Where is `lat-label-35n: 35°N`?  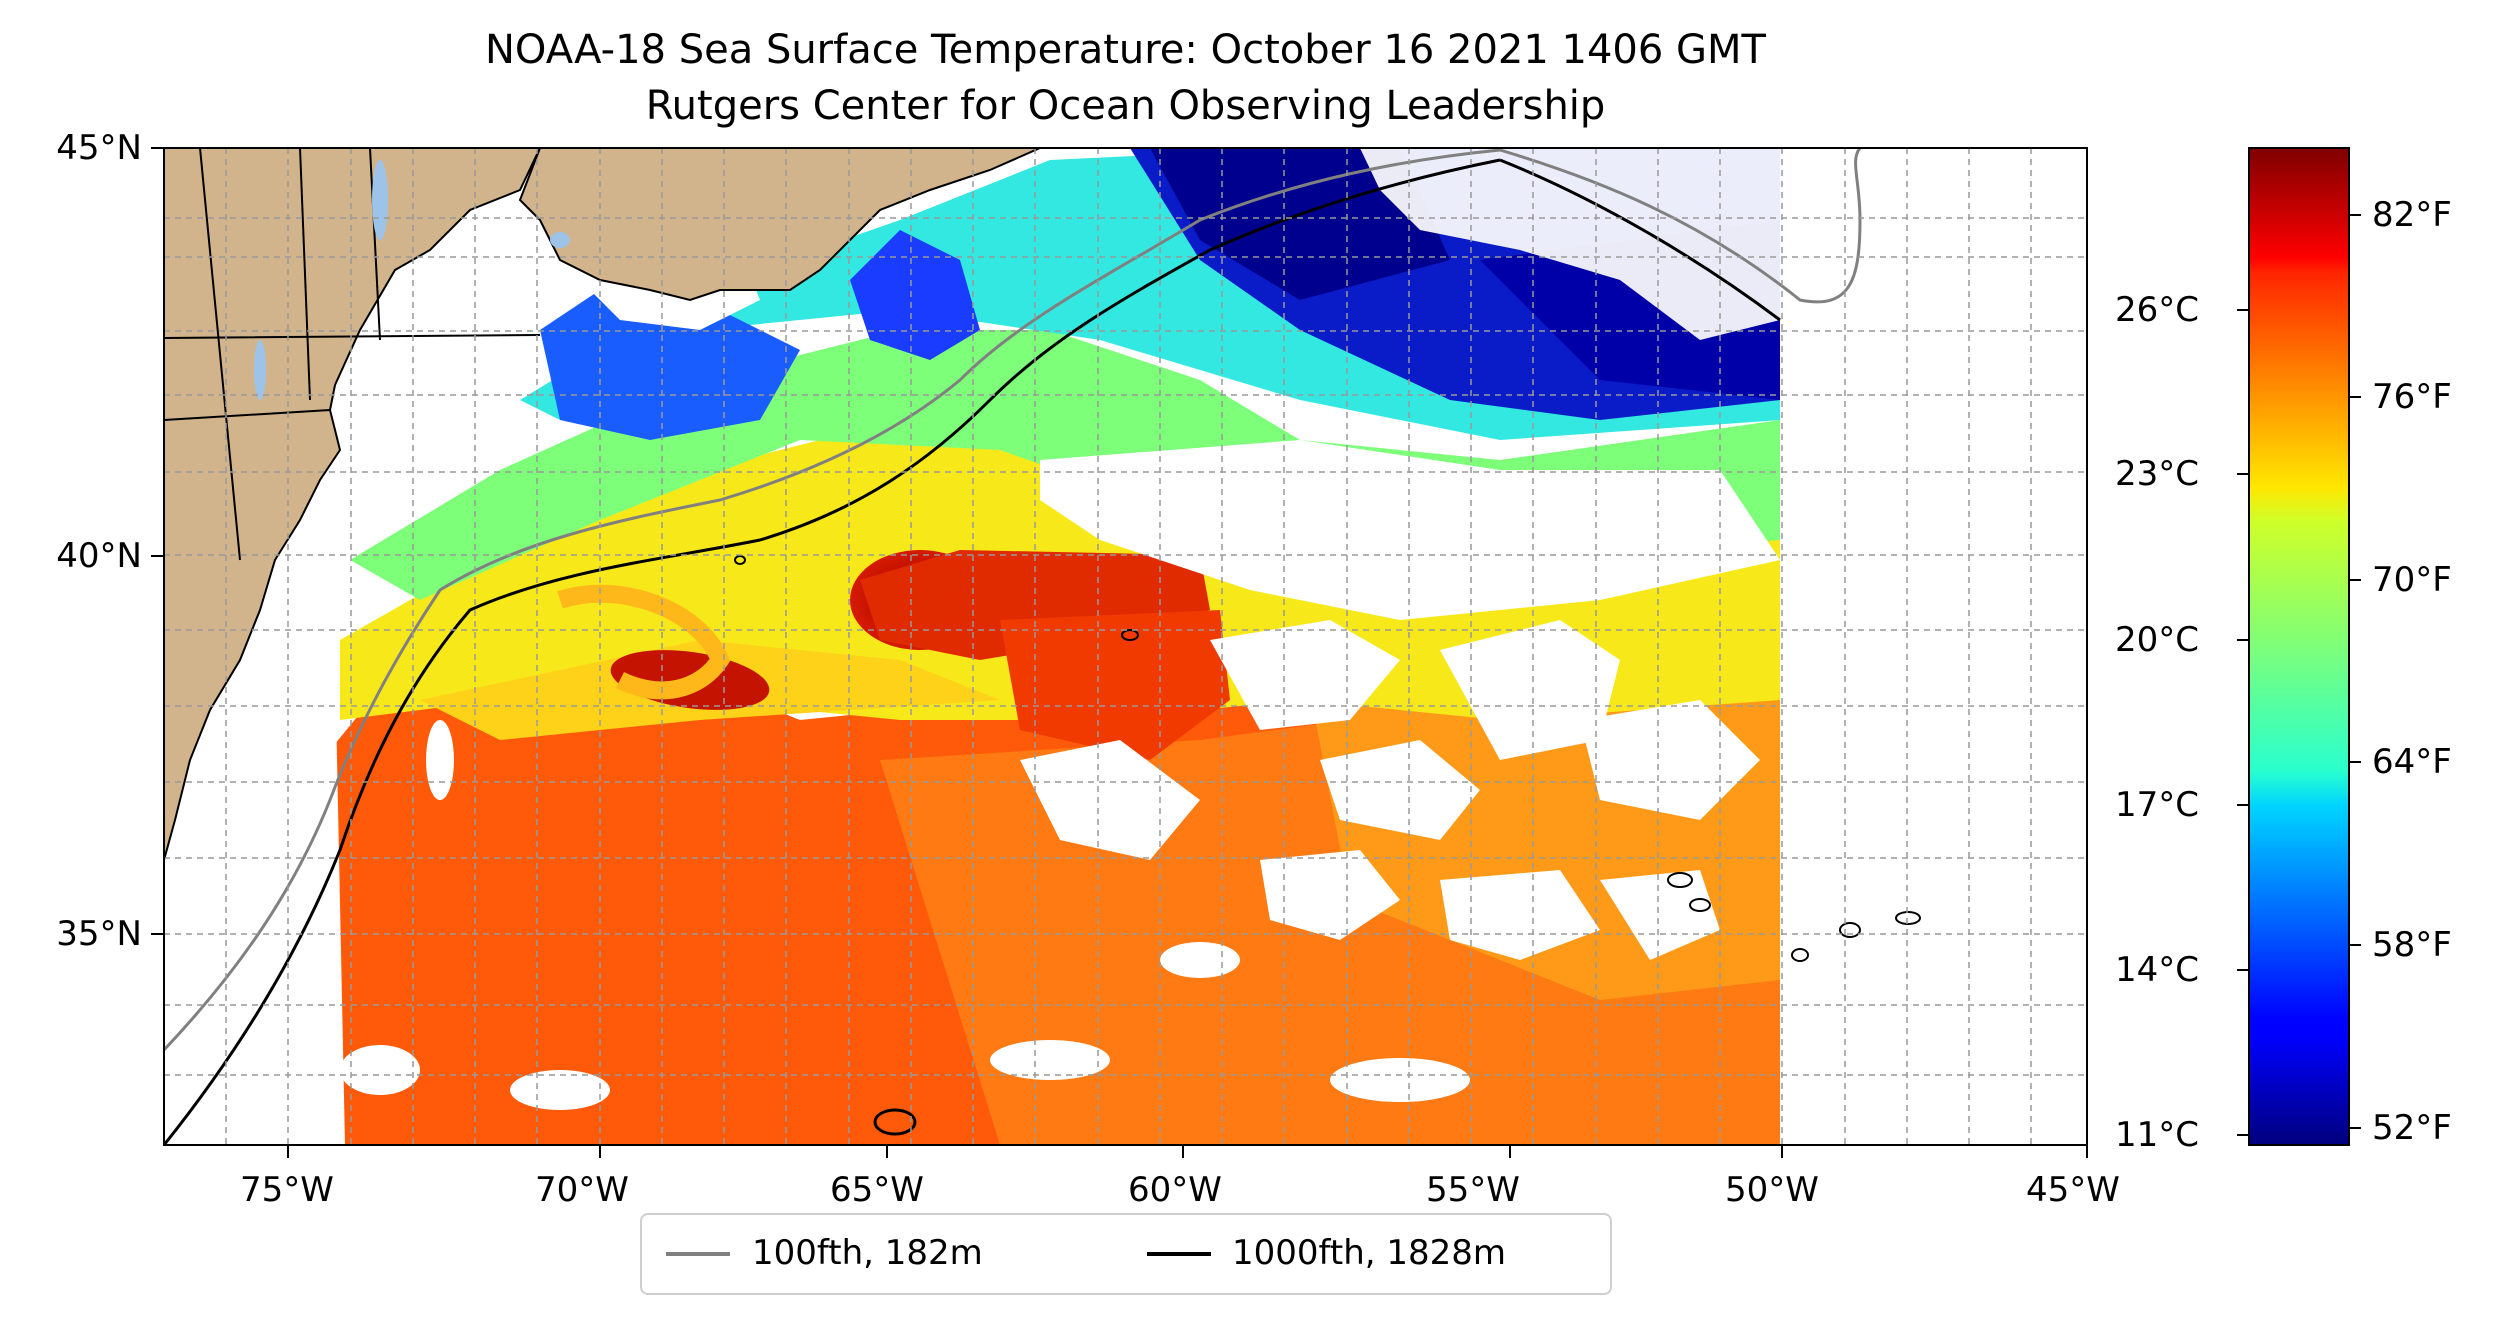 lat-label-35n: 35°N is located at coordinates (99, 934).